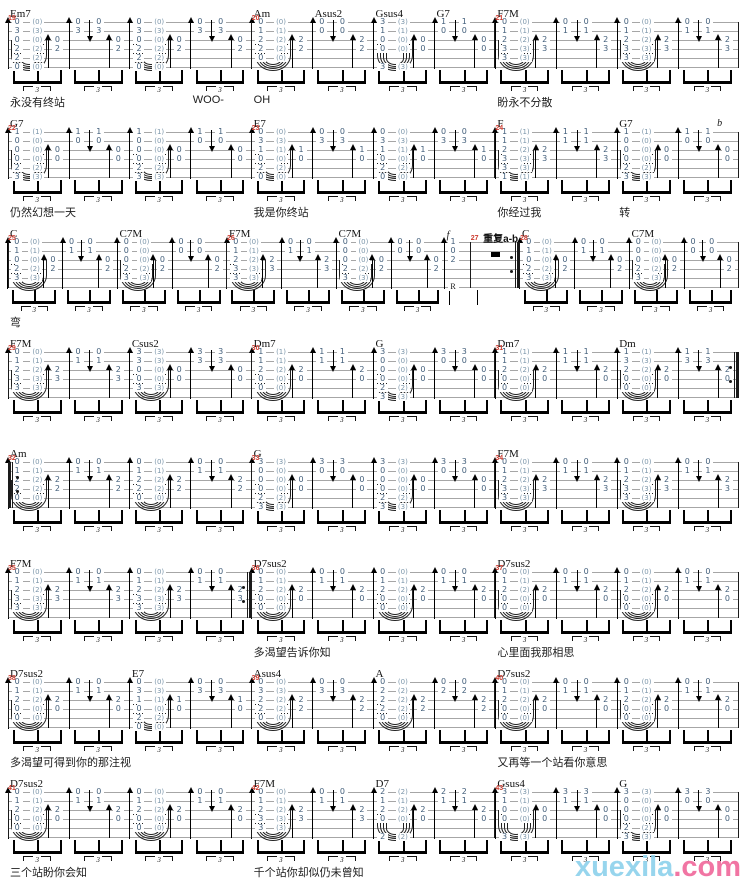 This screenshot has height=888, width=745. I want to click on strum-group: 43 Gsus4 3 1 0 0 3 (3) (1) (0) (0) (3) 0 0 3, so click(524, 831).